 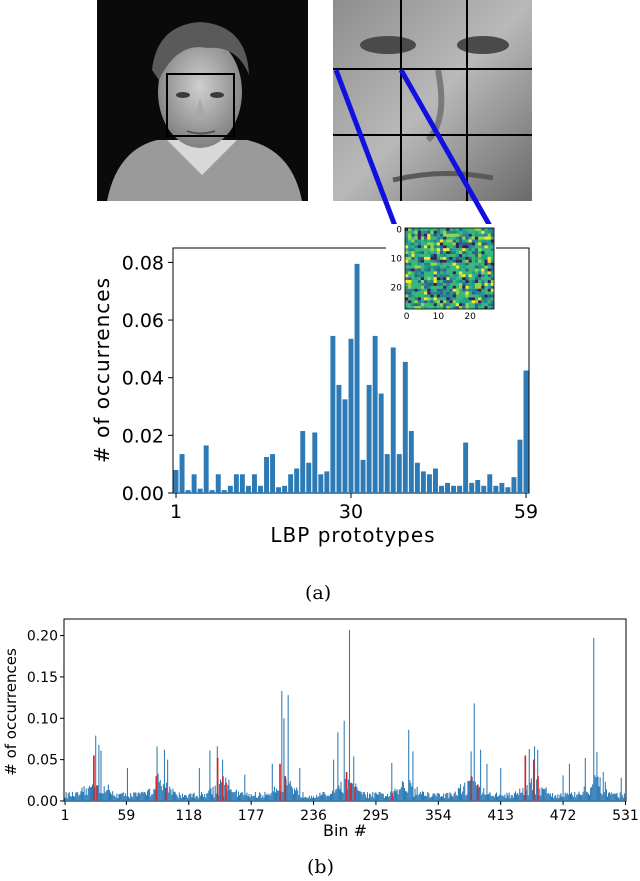 What do you see at coordinates (345, 830) in the screenshot?
I see `chart-b-xlabel: Bin #` at bounding box center [345, 830].